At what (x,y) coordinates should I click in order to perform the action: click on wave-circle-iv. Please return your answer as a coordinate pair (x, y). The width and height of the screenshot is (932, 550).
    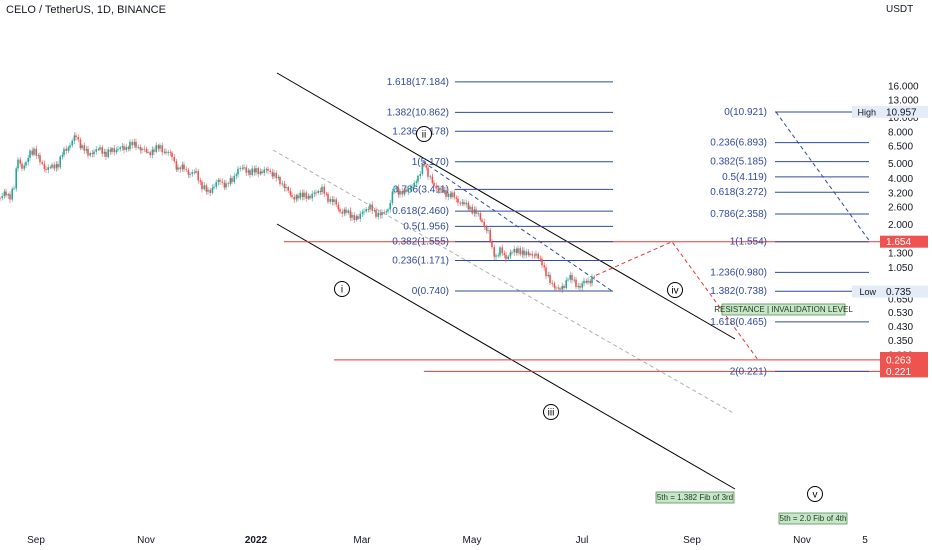
    Looking at the image, I should click on (675, 290).